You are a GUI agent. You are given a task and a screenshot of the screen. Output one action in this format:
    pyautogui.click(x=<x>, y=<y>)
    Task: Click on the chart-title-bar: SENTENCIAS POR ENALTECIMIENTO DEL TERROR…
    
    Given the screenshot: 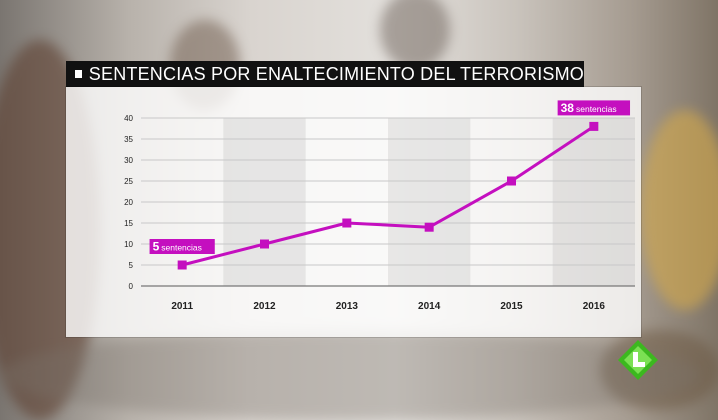 What is the action you would take?
    pyautogui.click(x=325, y=74)
    